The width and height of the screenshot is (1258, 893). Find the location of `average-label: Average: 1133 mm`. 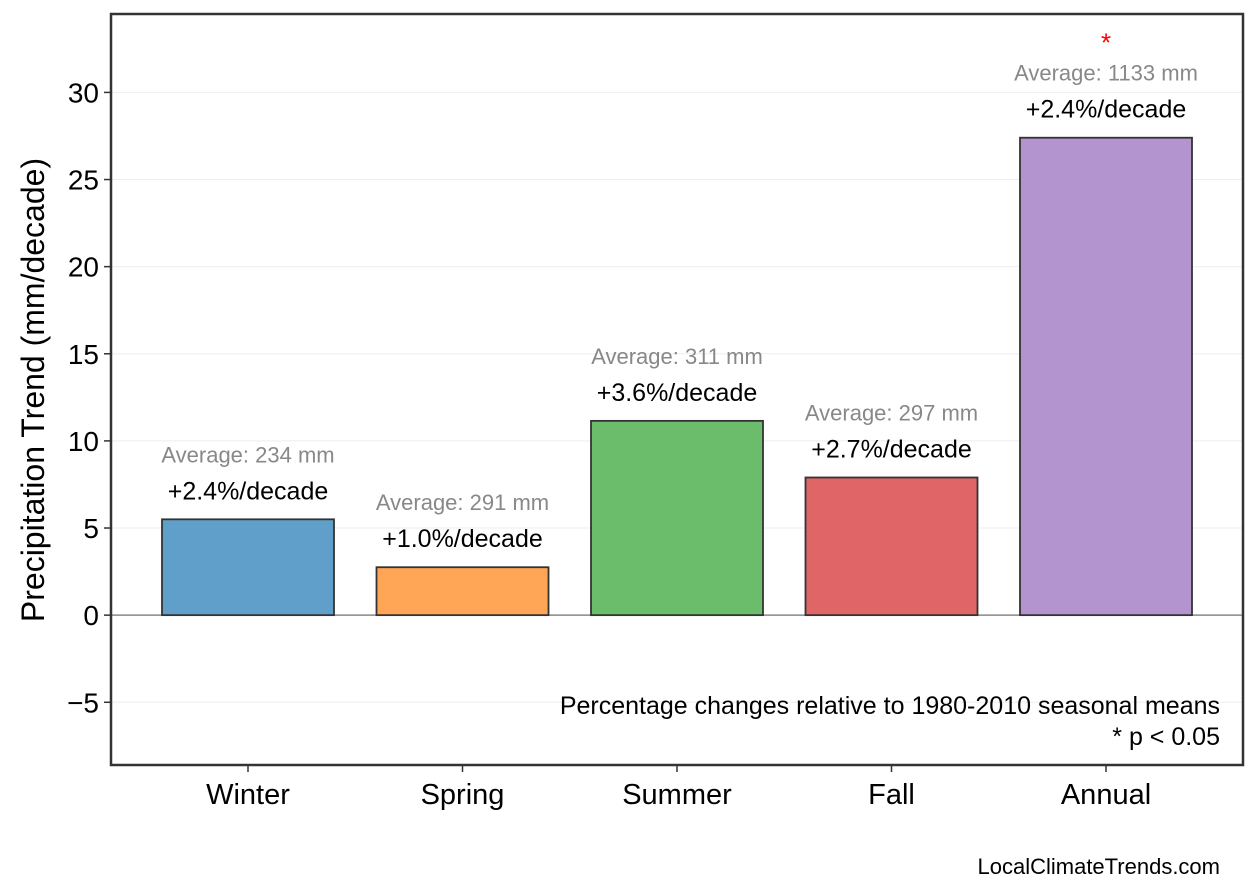

average-label: Average: 1133 mm is located at coordinates (1106, 73).